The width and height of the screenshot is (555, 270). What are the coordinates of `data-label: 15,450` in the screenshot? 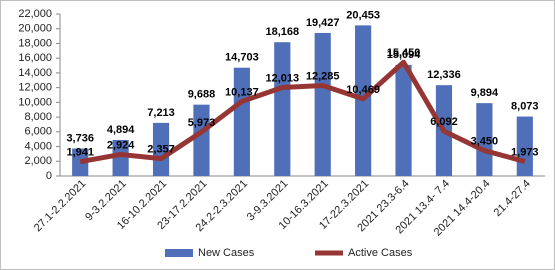 It's located at (404, 53).